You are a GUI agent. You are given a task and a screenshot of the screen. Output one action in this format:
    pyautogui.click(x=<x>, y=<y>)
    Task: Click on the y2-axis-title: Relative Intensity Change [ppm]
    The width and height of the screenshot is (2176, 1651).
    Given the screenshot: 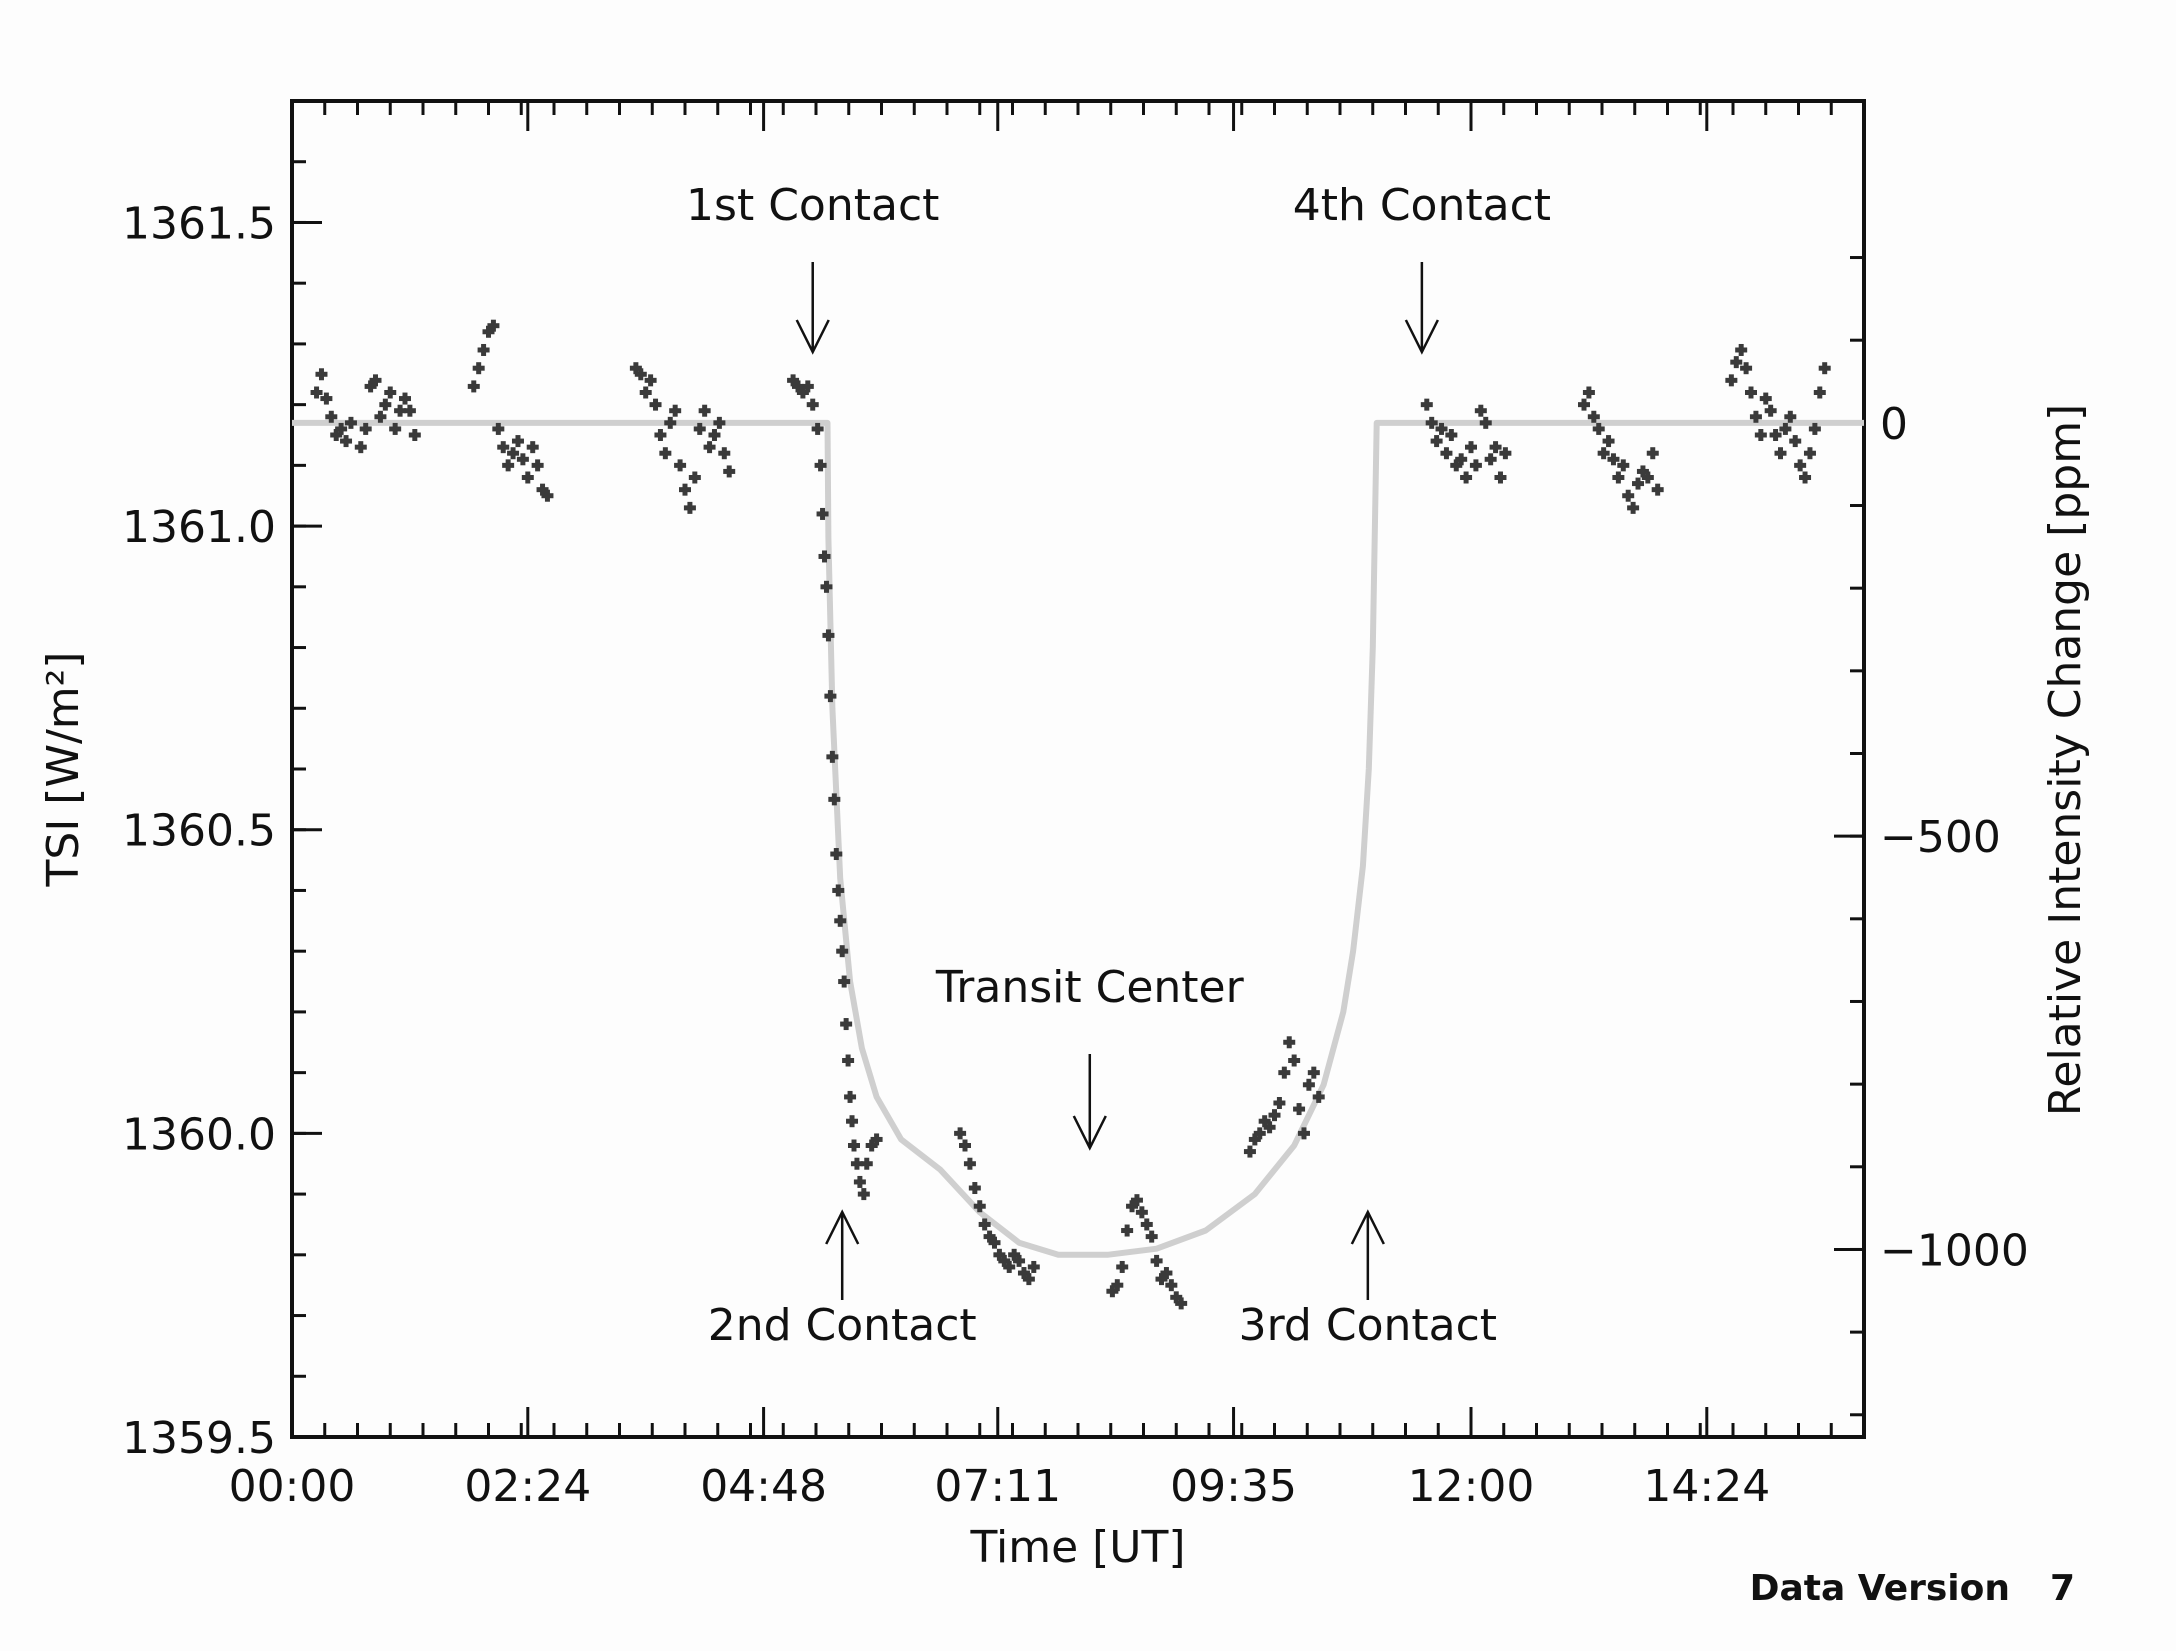 What is the action you would take?
    pyautogui.click(x=2065, y=760)
    